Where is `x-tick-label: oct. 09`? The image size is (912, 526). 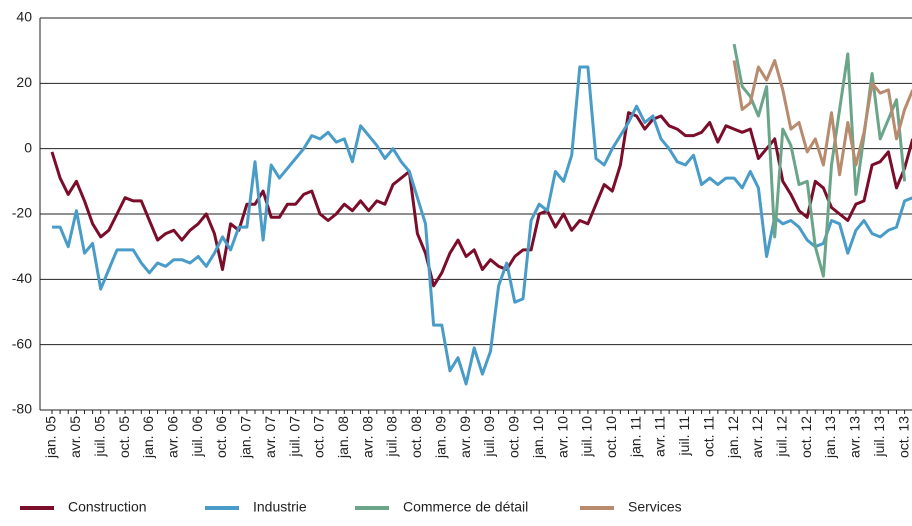 x-tick-label: oct. 09 is located at coordinates (514, 437).